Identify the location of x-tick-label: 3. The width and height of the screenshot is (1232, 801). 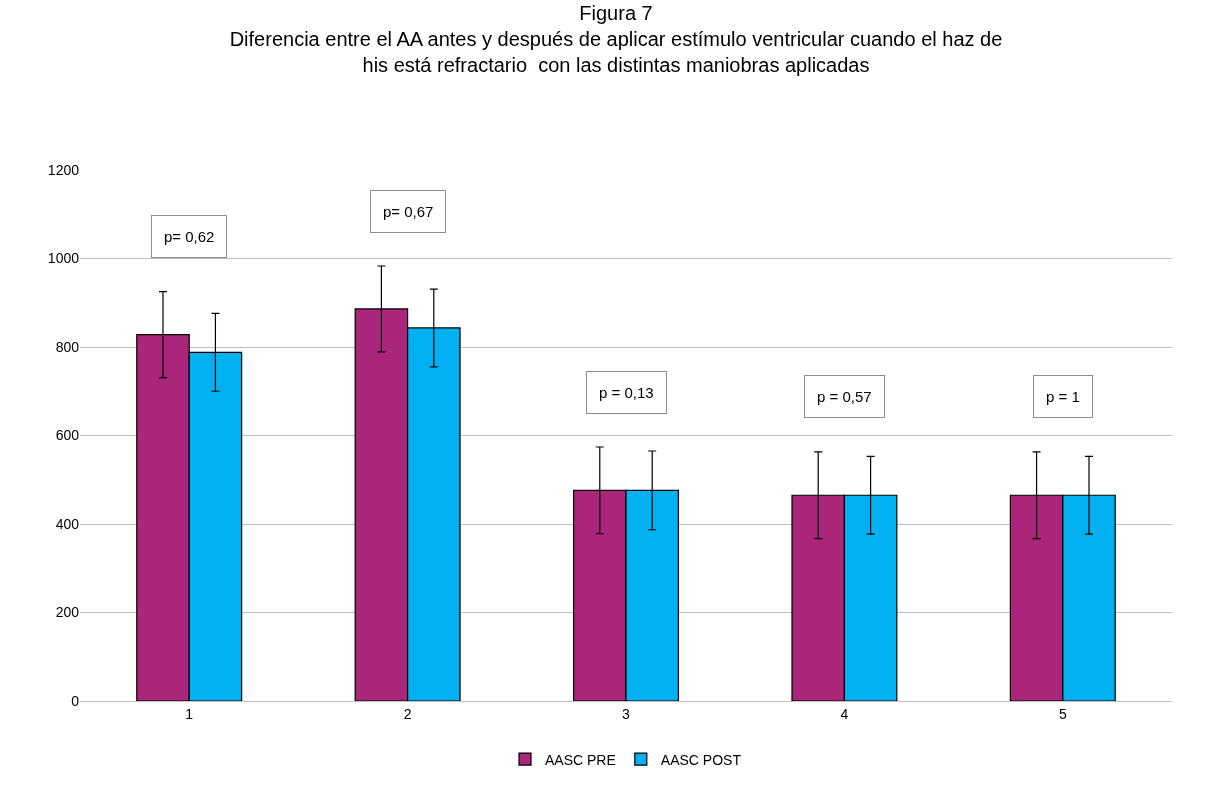
(626, 713).